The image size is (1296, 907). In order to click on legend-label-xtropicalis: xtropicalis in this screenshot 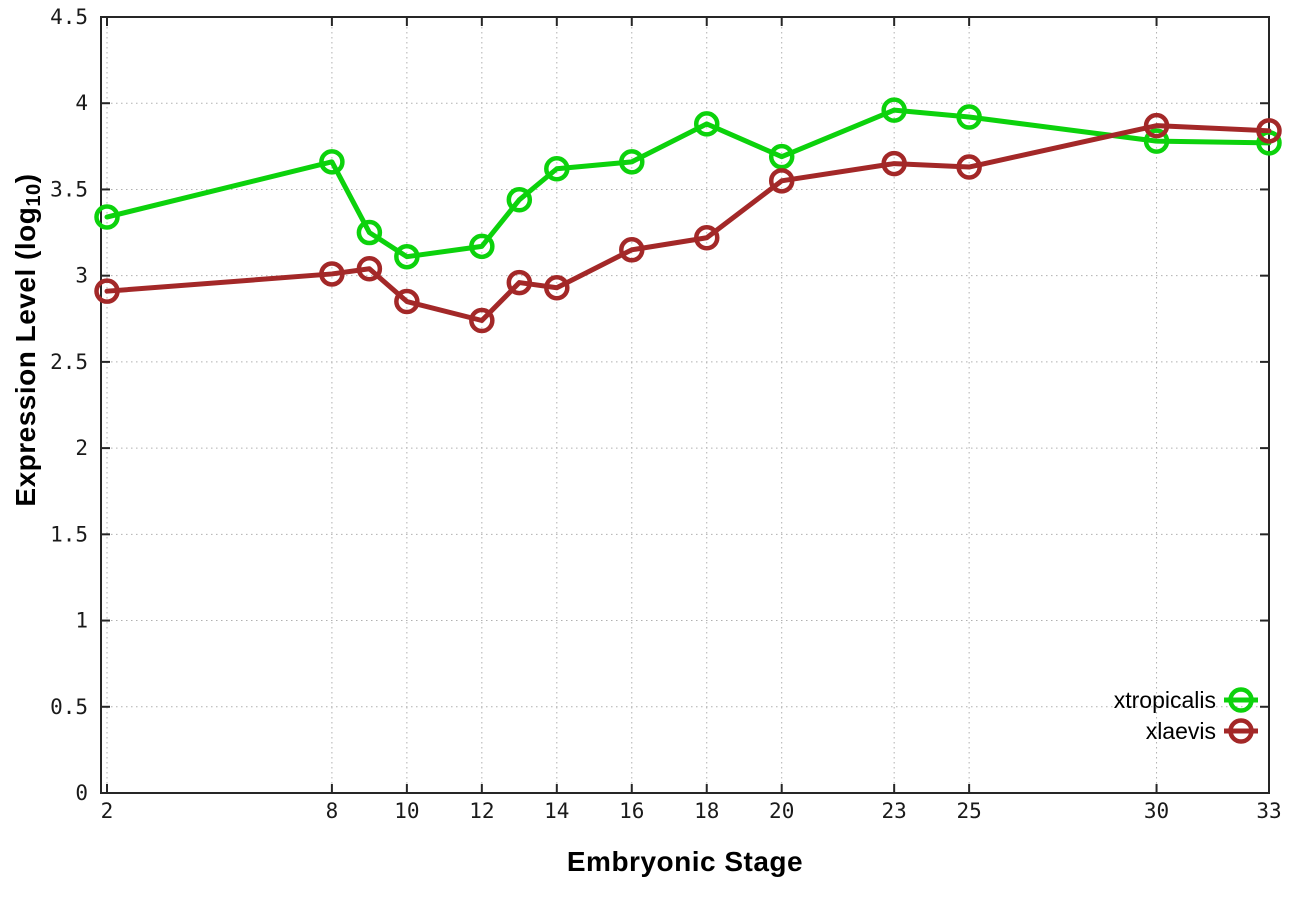, I will do `click(1165, 700)`.